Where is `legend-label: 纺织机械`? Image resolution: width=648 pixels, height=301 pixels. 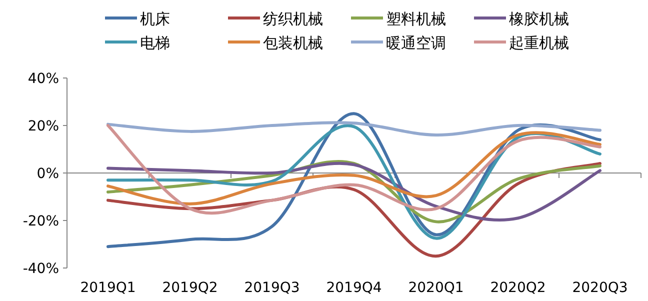 legend-label: 纺织机械 is located at coordinates (293, 19).